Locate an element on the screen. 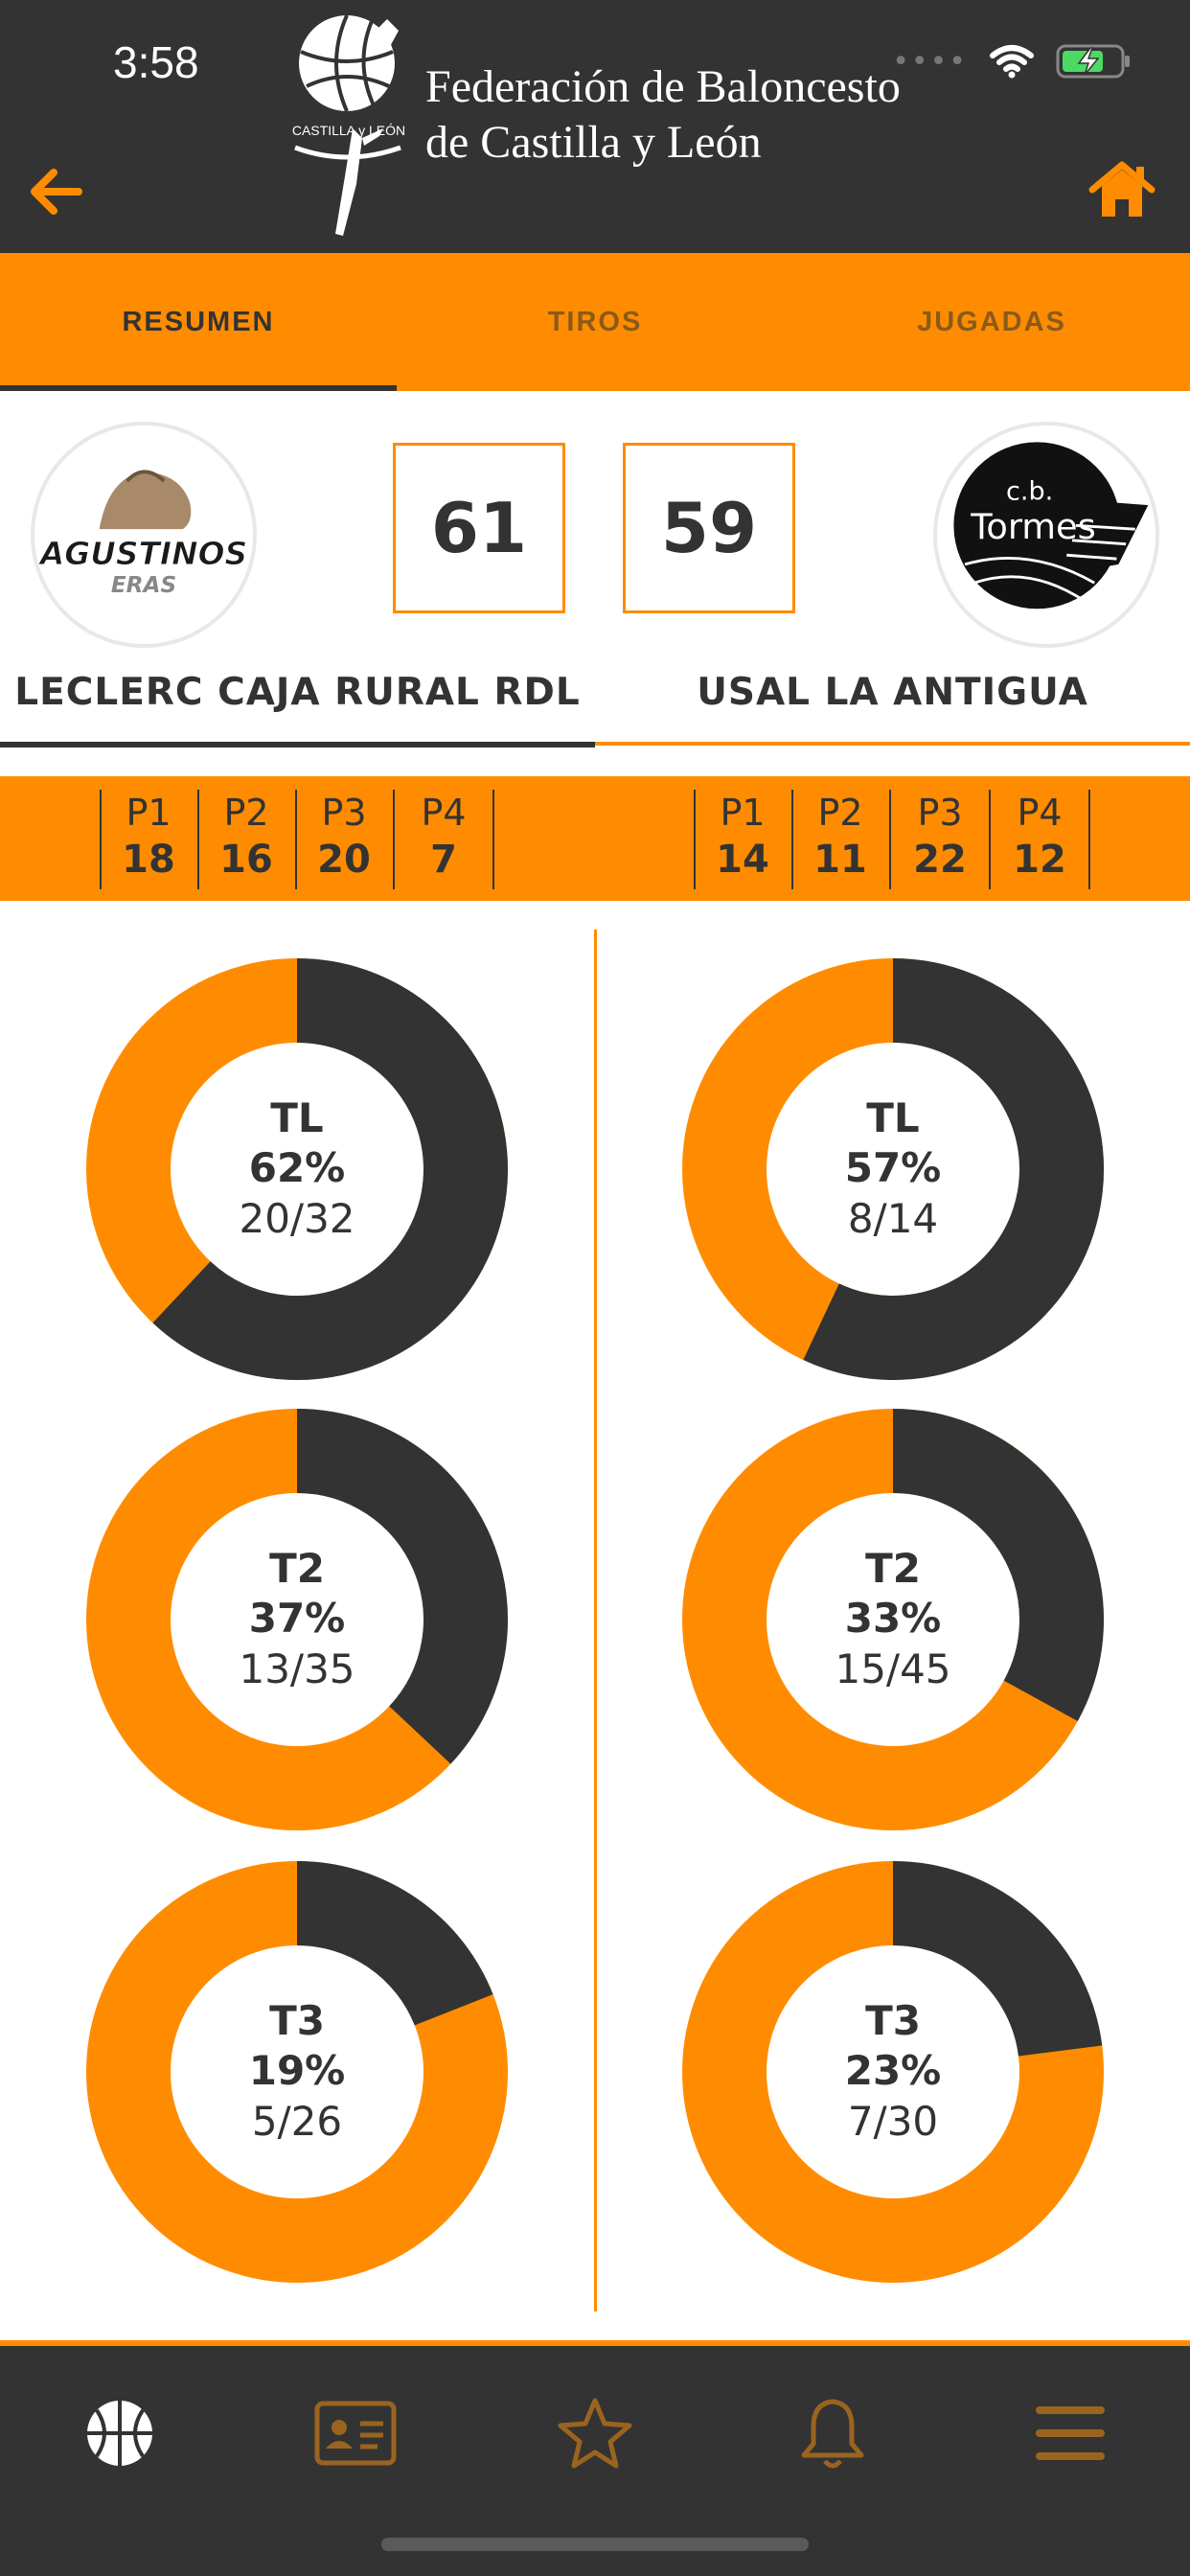 The width and height of the screenshot is (1190, 2576). away-period: P2 11 is located at coordinates (841, 839).